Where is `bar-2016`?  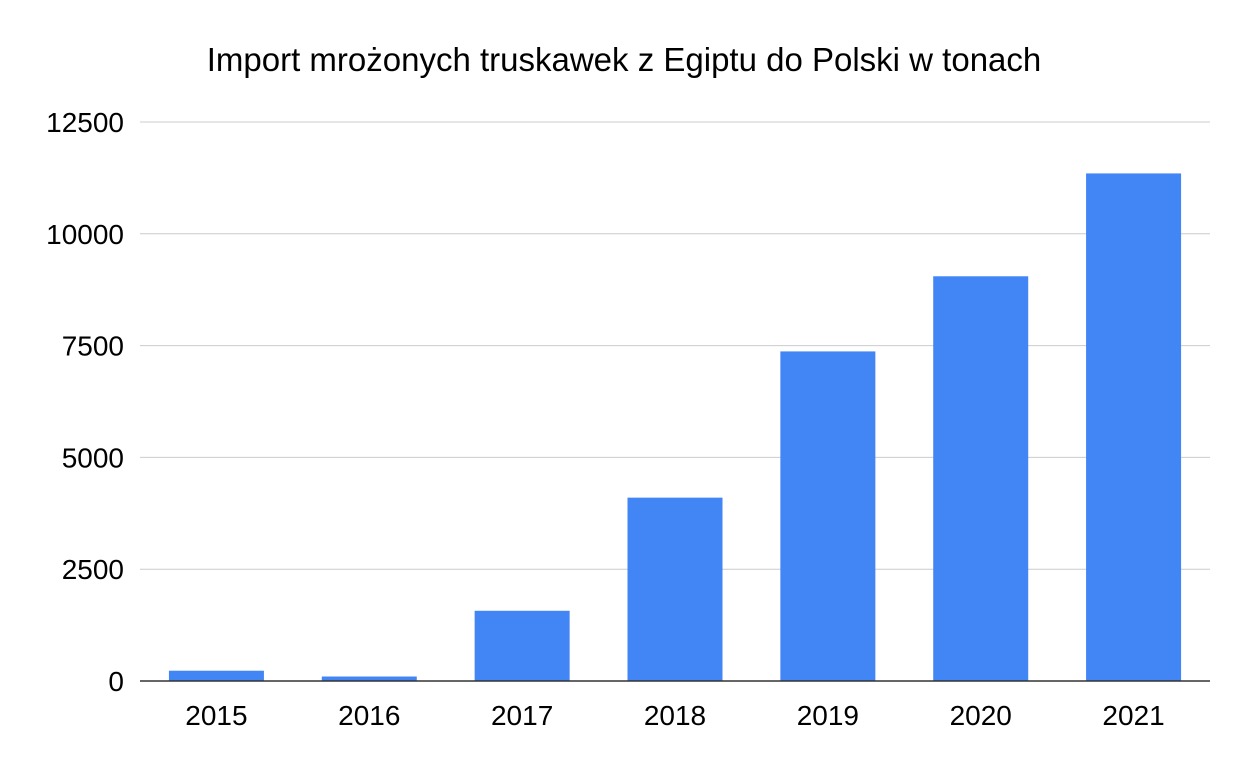 bar-2016 is located at coordinates (369, 678).